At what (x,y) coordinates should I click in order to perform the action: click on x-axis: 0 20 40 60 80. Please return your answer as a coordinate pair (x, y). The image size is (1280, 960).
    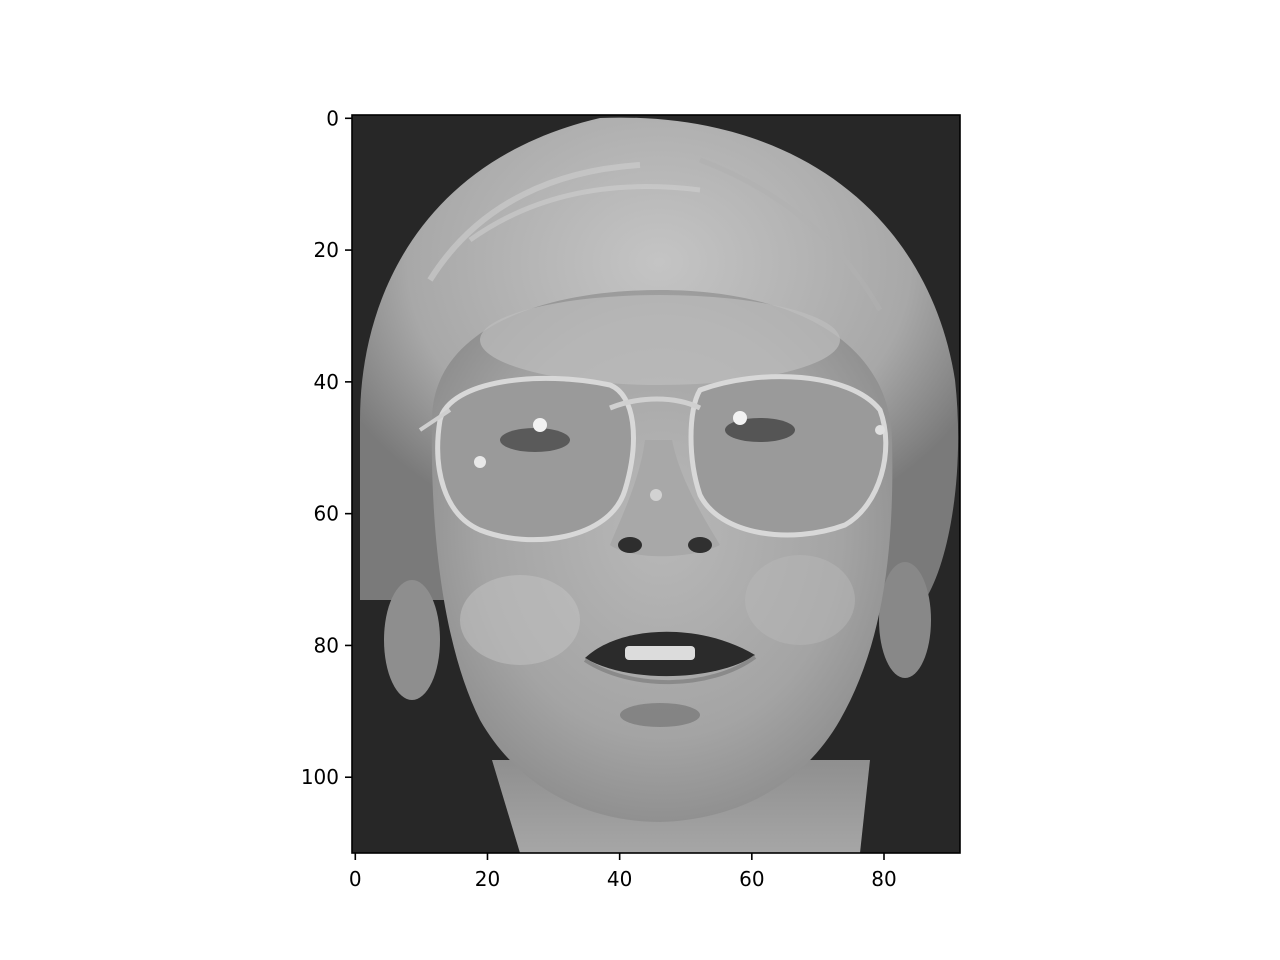
    Looking at the image, I should click on (623, 872).